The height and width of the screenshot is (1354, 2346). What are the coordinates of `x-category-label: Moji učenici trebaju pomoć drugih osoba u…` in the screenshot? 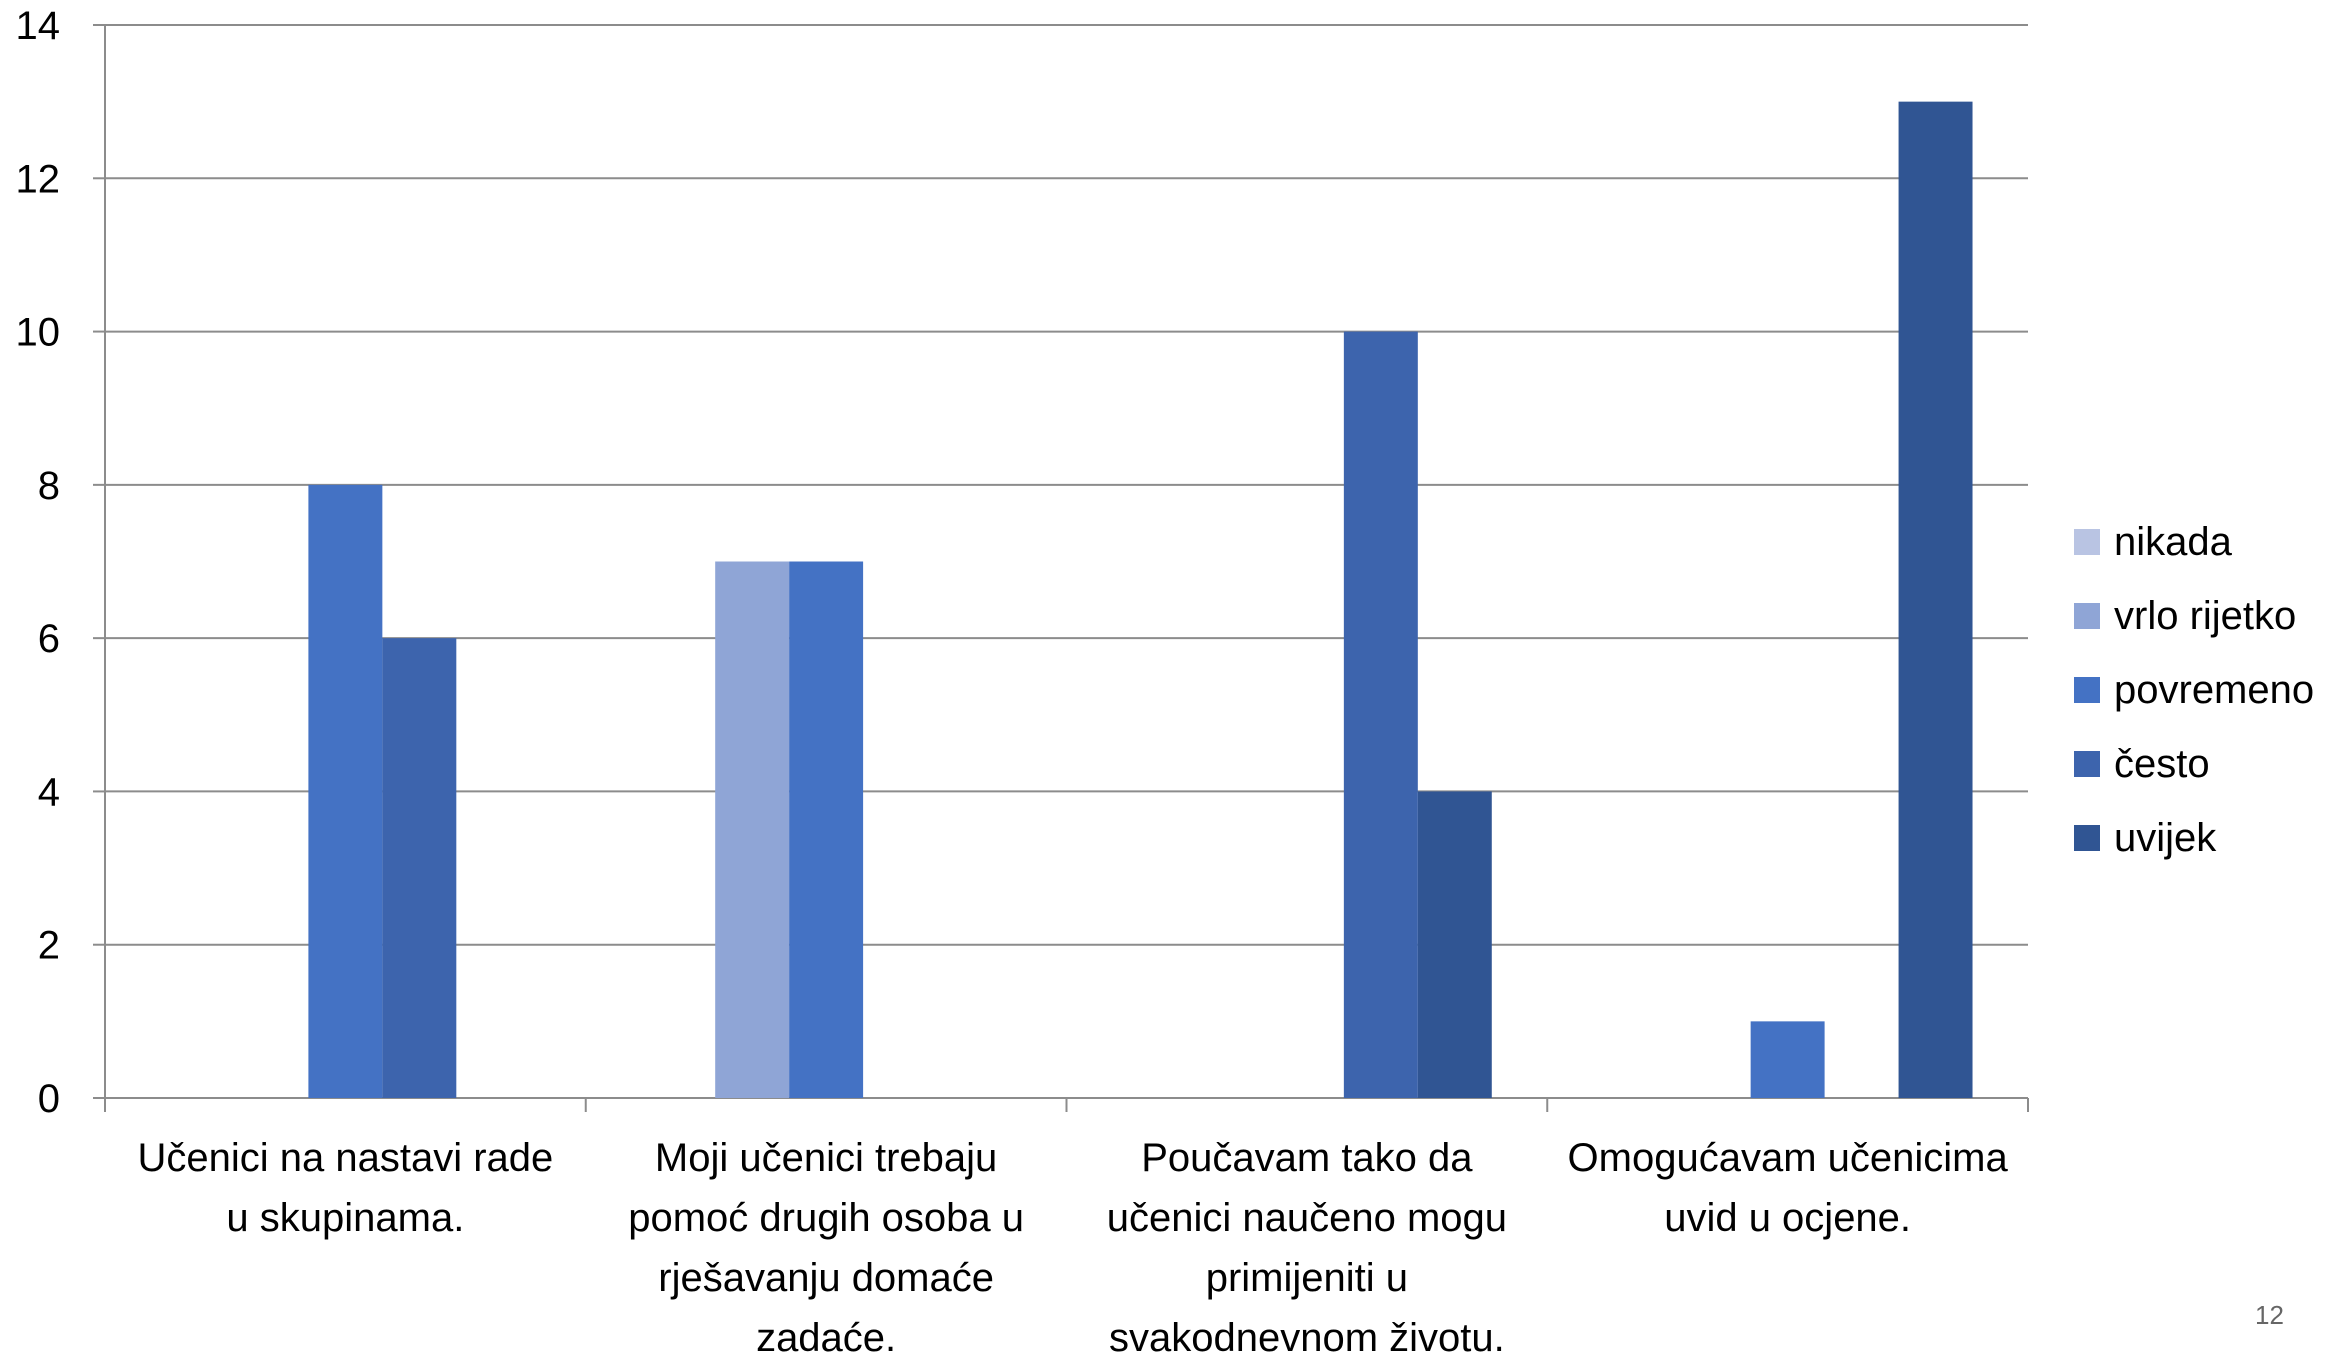 It's located at (826, 1245).